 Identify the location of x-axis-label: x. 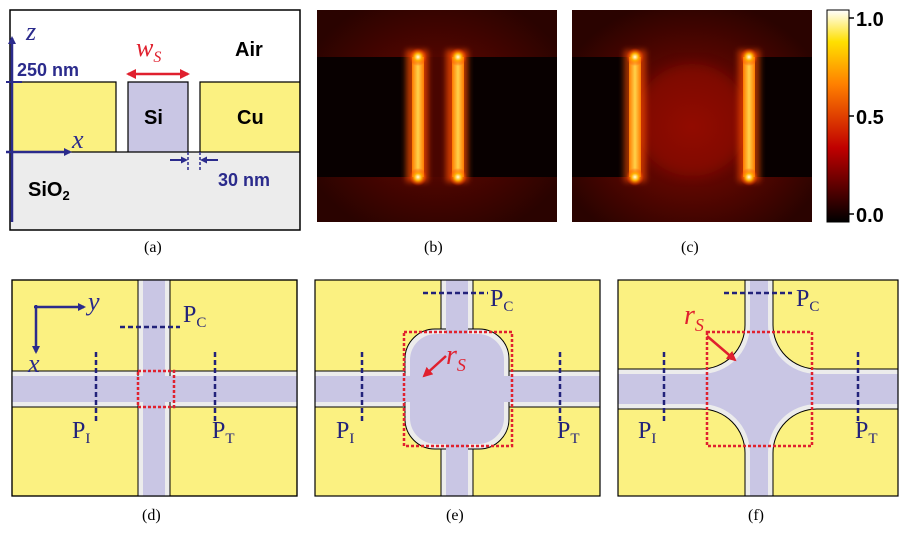
(77, 139).